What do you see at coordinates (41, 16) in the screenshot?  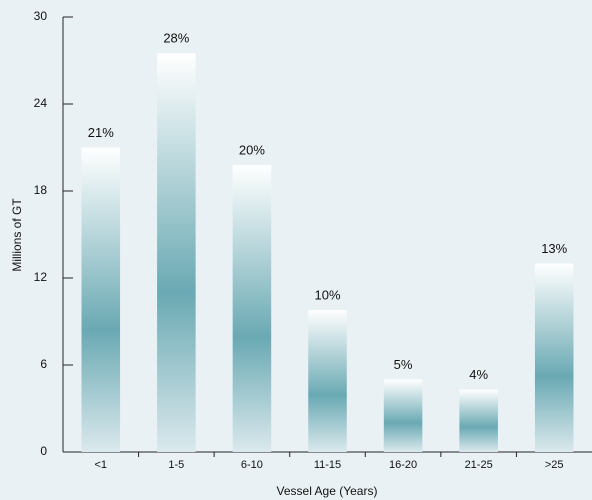 I see `y-tick-label: 30` at bounding box center [41, 16].